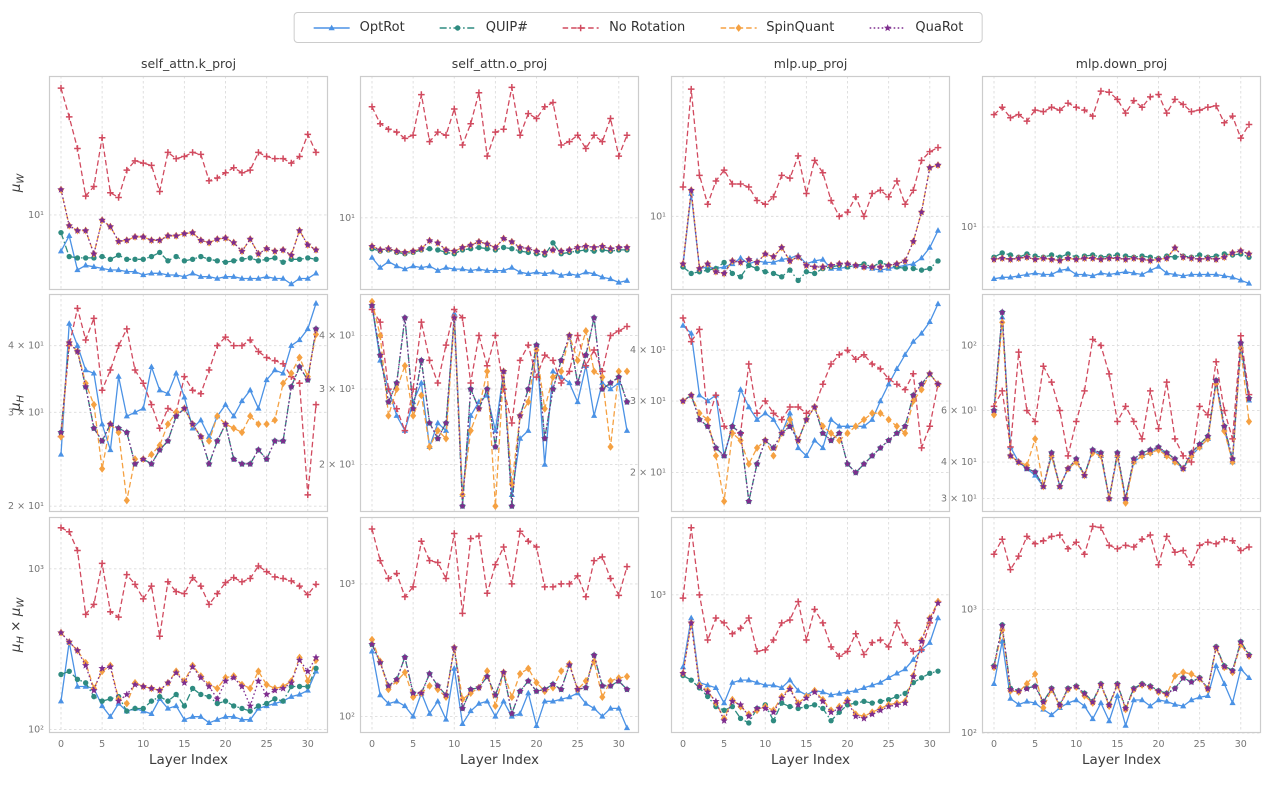 The image size is (1276, 790). Describe the element at coordinates (499, 400) in the screenshot. I see `series-line-optrot` at that location.